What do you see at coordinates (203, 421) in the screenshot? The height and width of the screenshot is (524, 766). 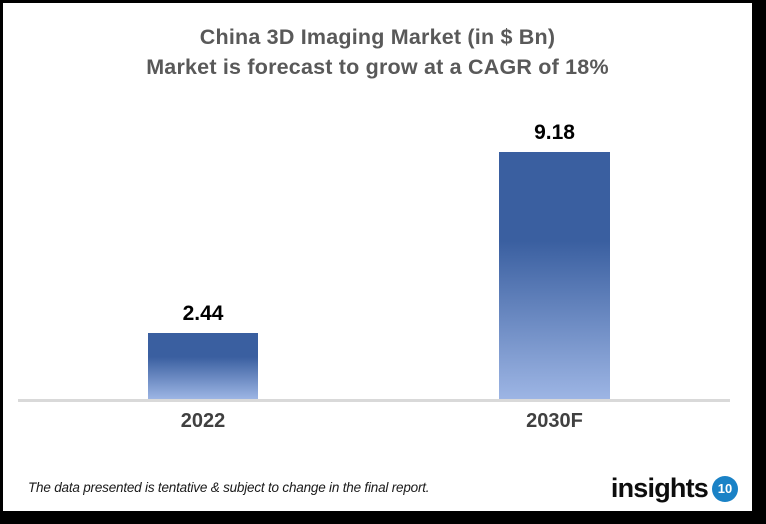 I see `x-tick-label-2022: 2022` at bounding box center [203, 421].